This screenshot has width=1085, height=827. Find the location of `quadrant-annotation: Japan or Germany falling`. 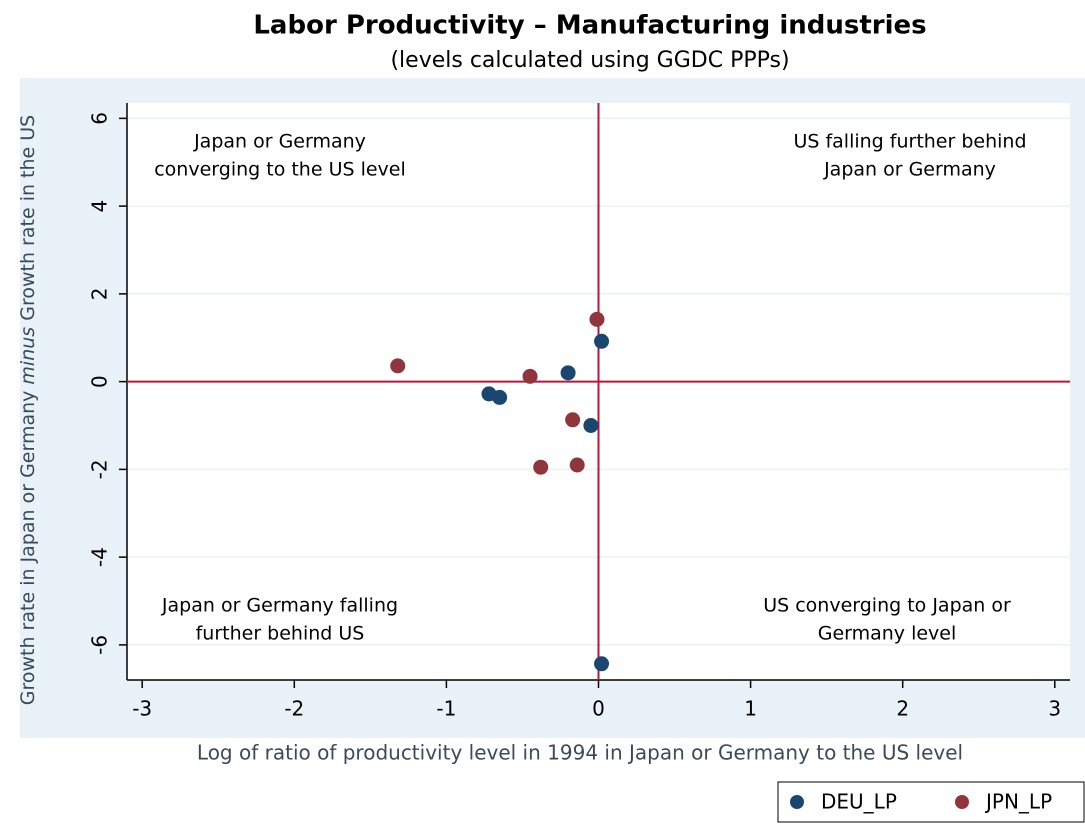

quadrant-annotation: Japan or Germany falling is located at coordinates (279, 606).